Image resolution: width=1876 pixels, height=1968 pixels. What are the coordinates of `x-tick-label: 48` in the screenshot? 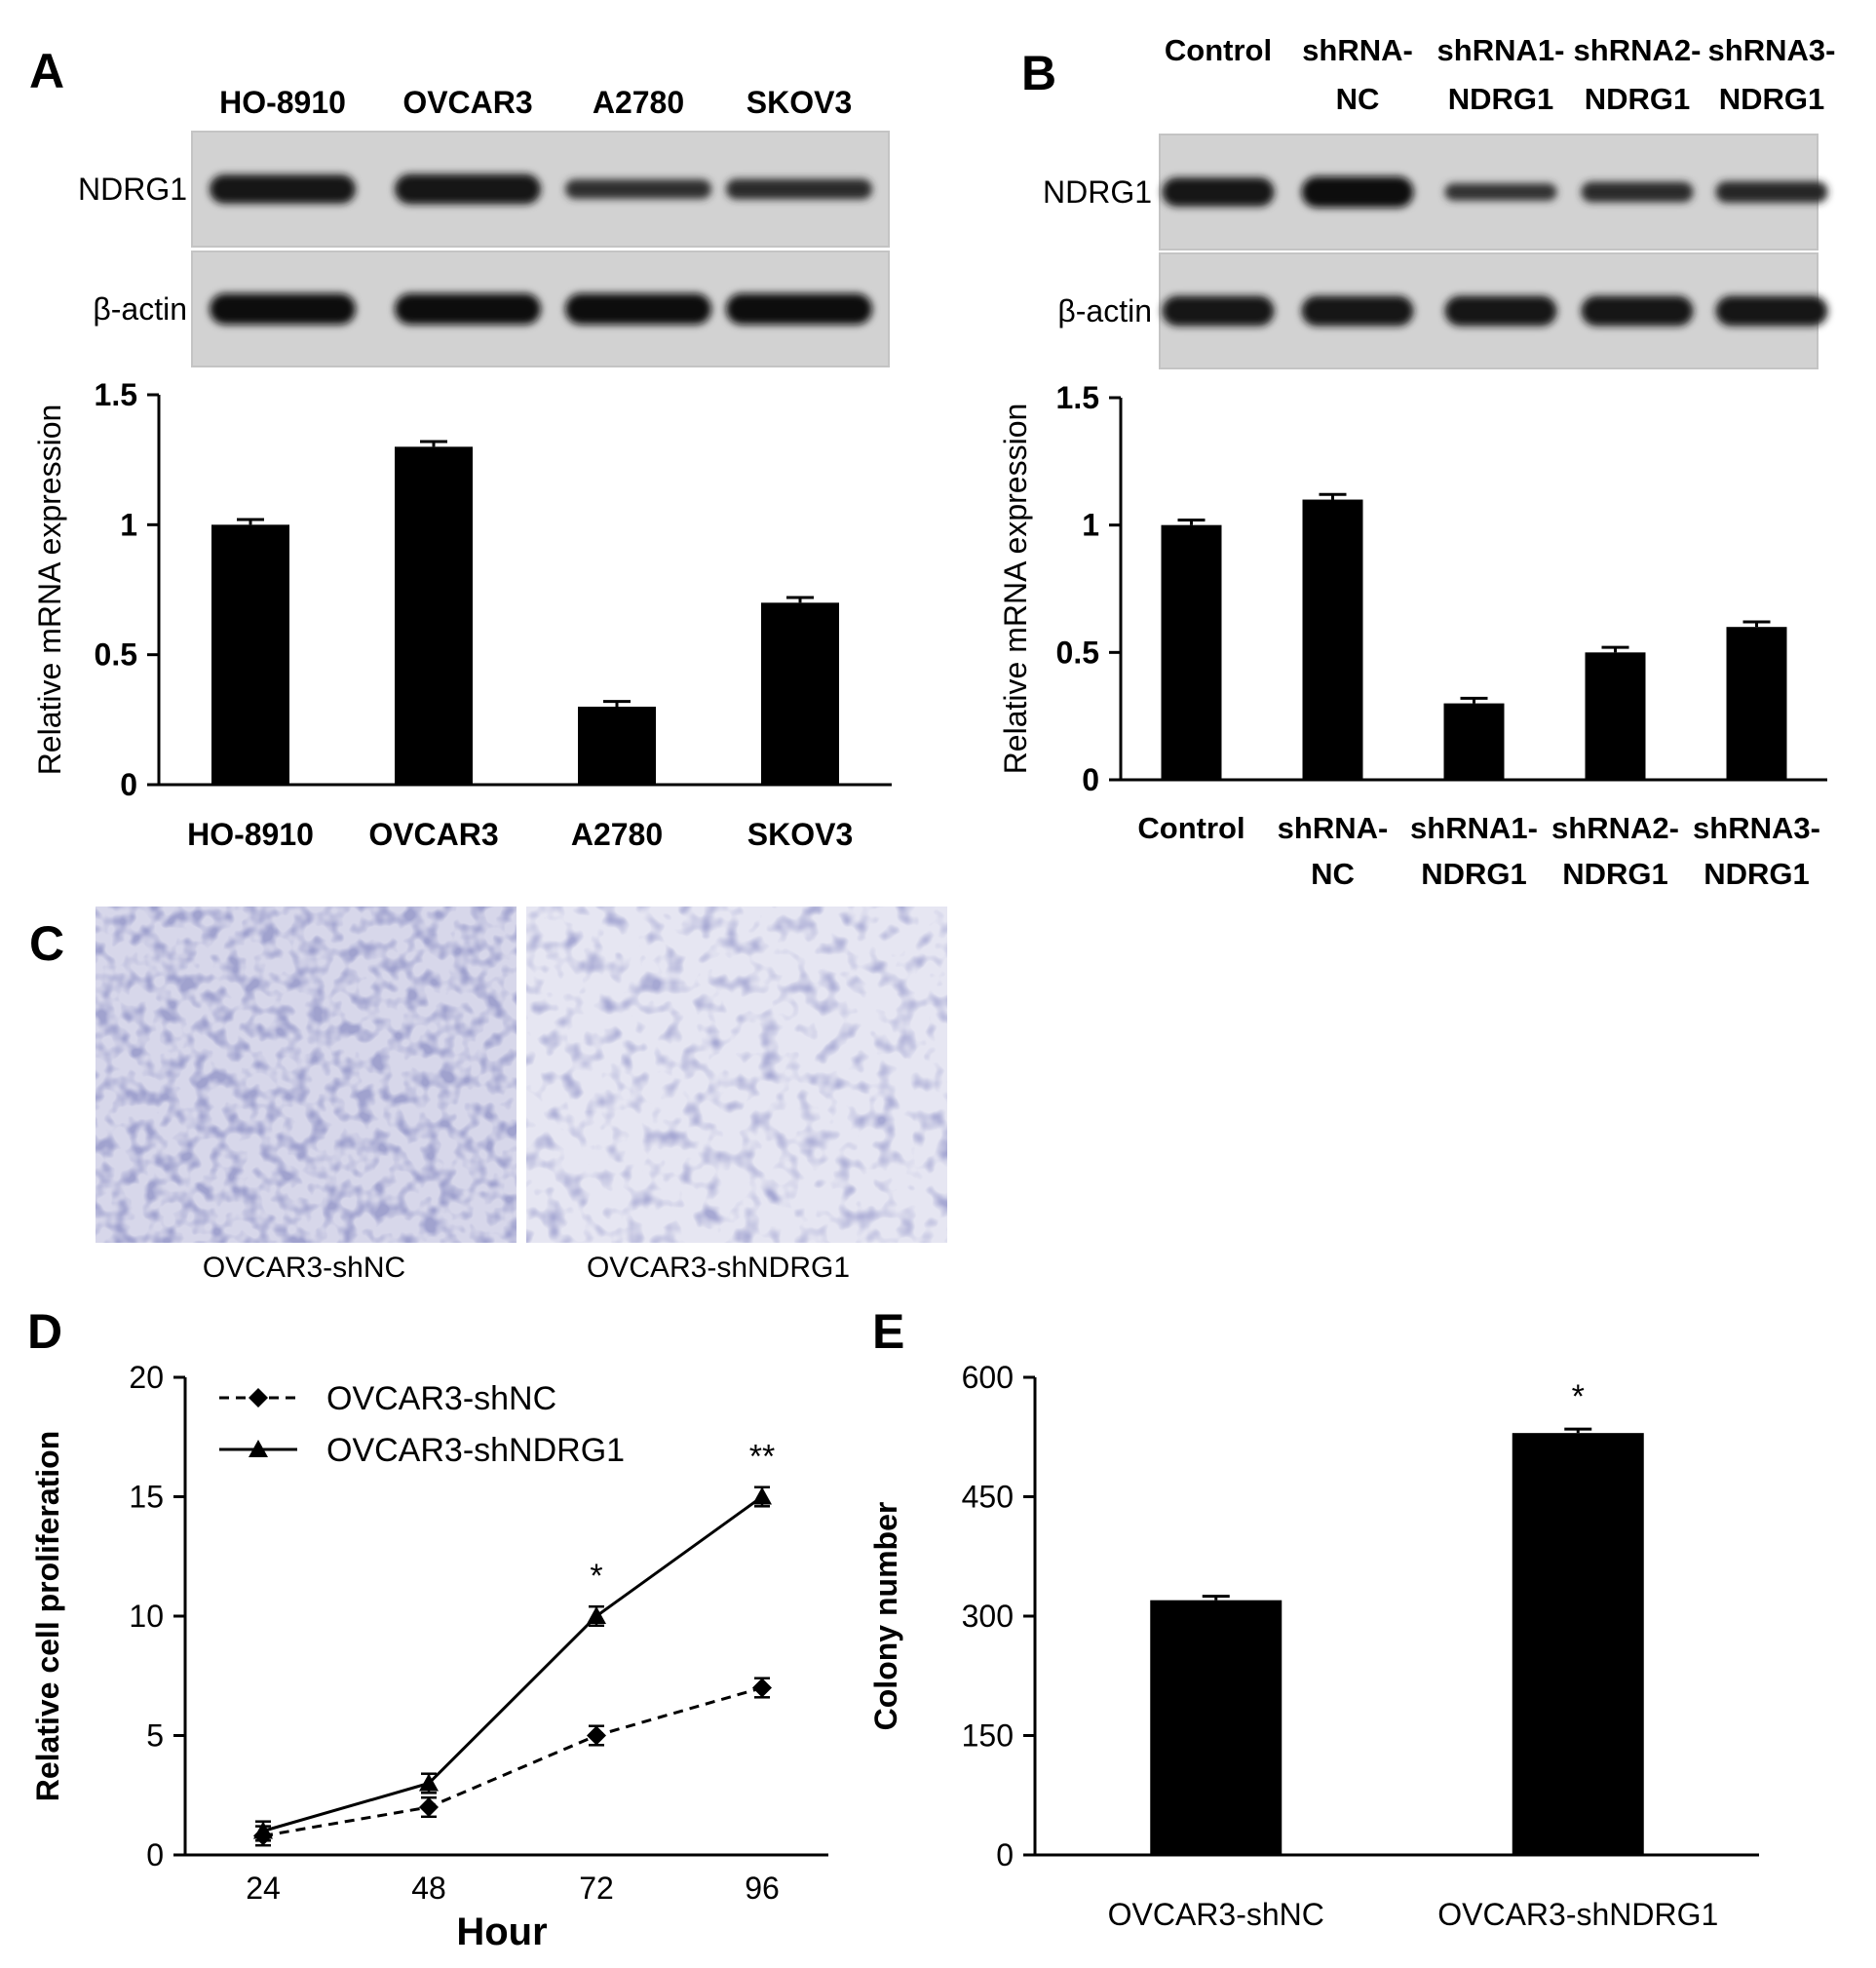 It's located at (428, 1888).